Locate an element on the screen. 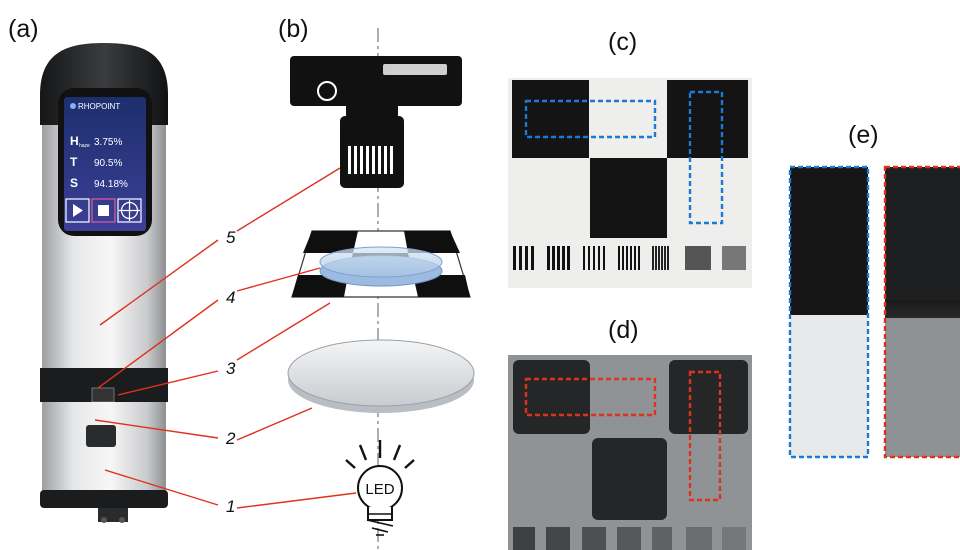 This screenshot has height=550, width=960. panel-label-b: (b) is located at coordinates (293, 29).